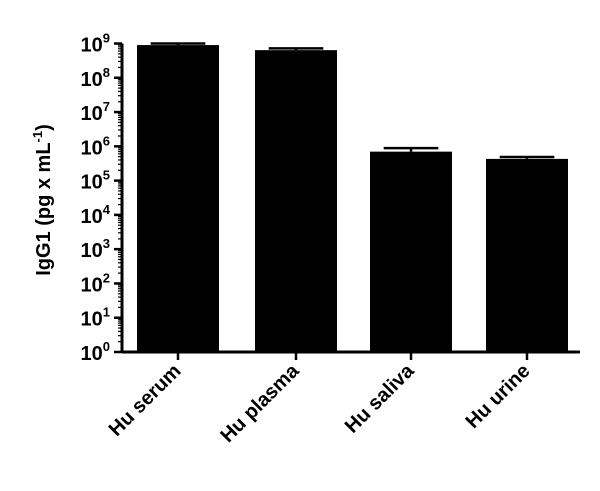  I want to click on y-axis-label-text: IgG1 (pg x mL, so click(44, 208).